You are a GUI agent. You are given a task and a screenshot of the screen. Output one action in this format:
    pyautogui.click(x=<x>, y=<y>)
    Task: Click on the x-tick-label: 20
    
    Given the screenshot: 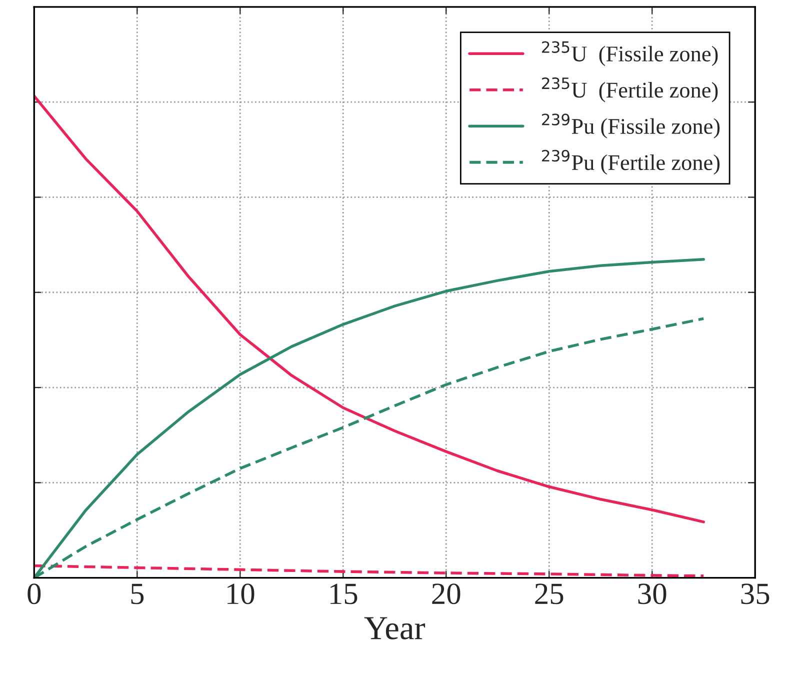 What is the action you would take?
    pyautogui.click(x=446, y=594)
    